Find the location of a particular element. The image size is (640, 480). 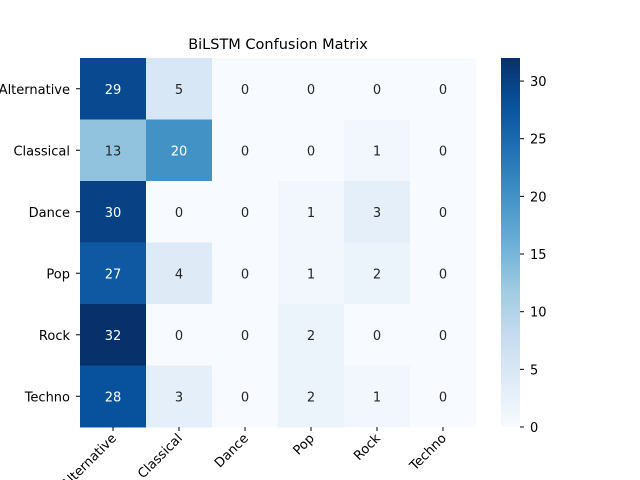

cell-label-r0-c1: 5 is located at coordinates (179, 90).